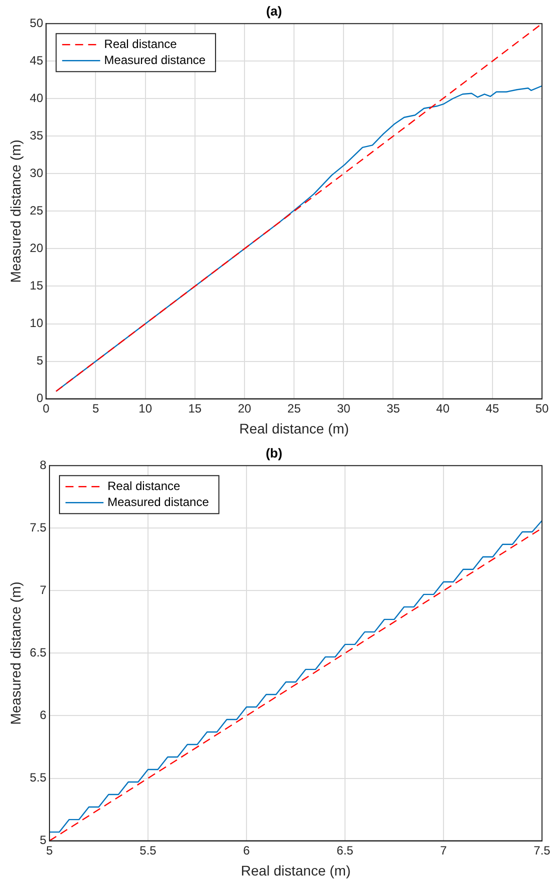 This screenshot has width=556, height=884. I want to click on y-tick-label: 8, so click(43, 465).